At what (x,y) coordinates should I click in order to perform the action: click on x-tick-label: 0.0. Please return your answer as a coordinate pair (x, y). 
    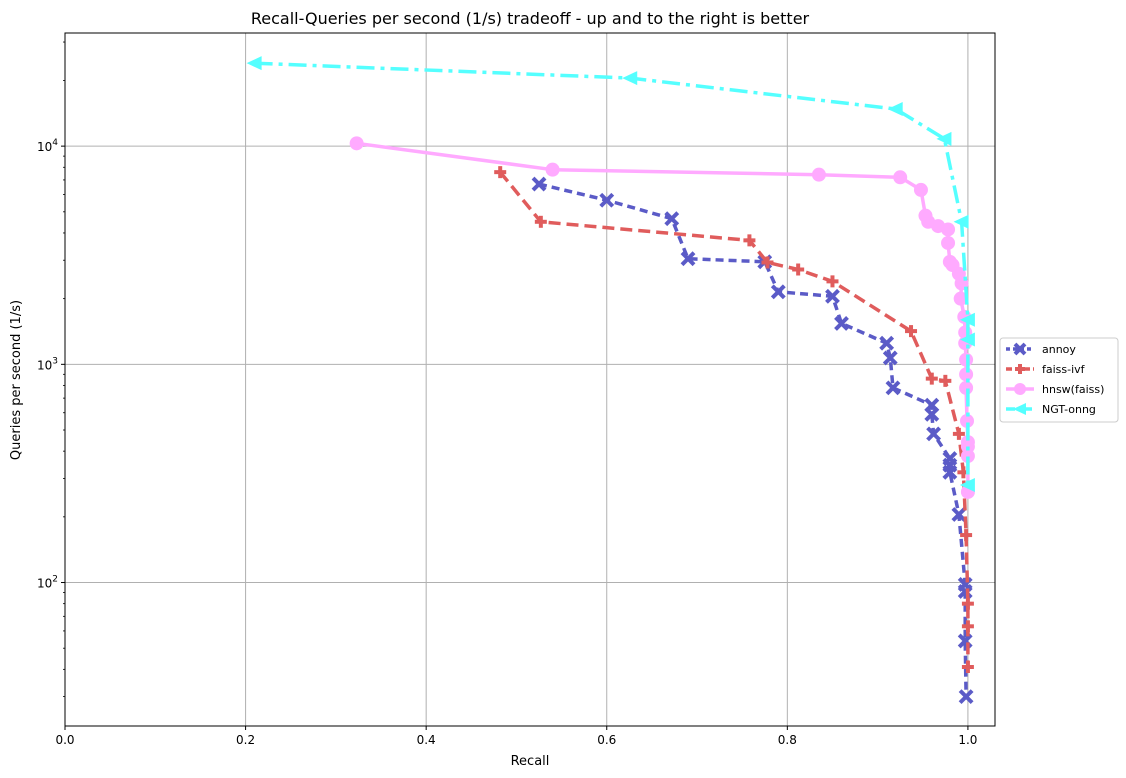
    Looking at the image, I should click on (64, 740).